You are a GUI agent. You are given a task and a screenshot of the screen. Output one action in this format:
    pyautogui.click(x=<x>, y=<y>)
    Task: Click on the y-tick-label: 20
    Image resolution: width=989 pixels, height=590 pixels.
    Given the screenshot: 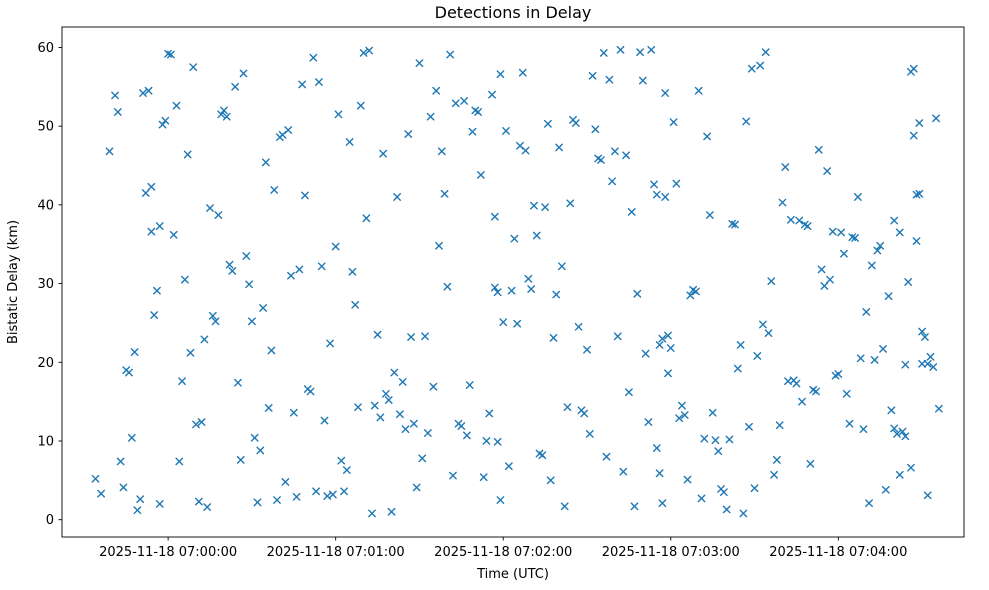 What is the action you would take?
    pyautogui.click(x=45, y=363)
    